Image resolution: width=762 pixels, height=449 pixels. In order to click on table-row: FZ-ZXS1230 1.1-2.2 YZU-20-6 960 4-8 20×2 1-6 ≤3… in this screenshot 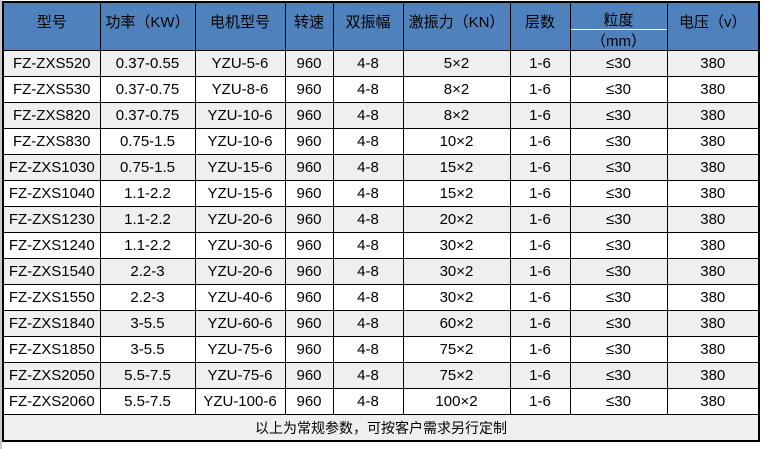, I will do `click(381, 219)`.